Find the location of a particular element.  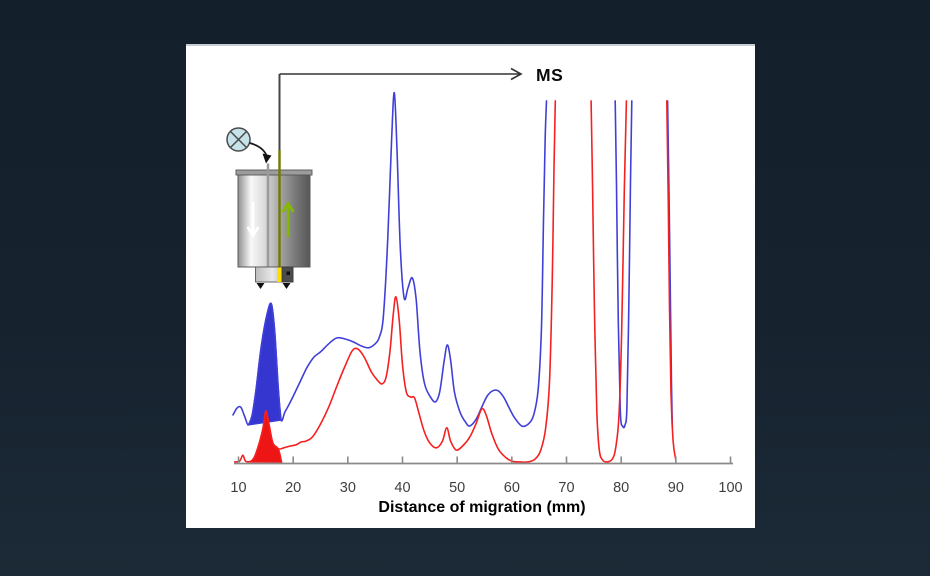

column-body is located at coordinates (274, 219).